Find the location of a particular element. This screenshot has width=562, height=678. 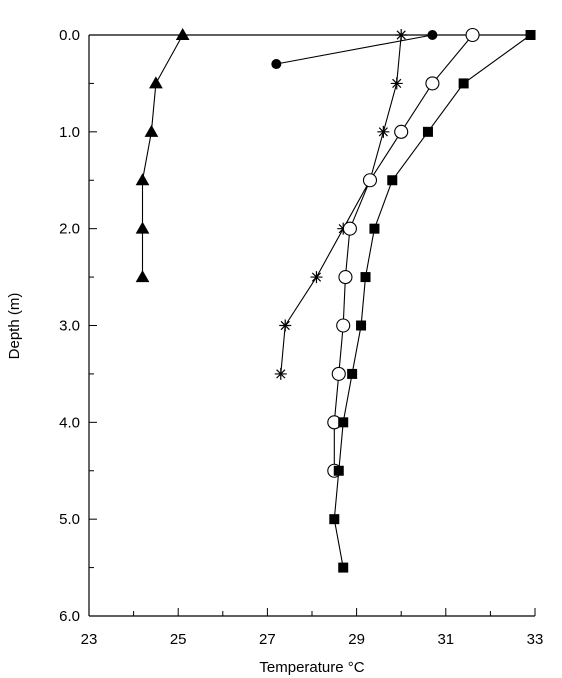

y-tick-label: 5.0 is located at coordinates (69, 519).